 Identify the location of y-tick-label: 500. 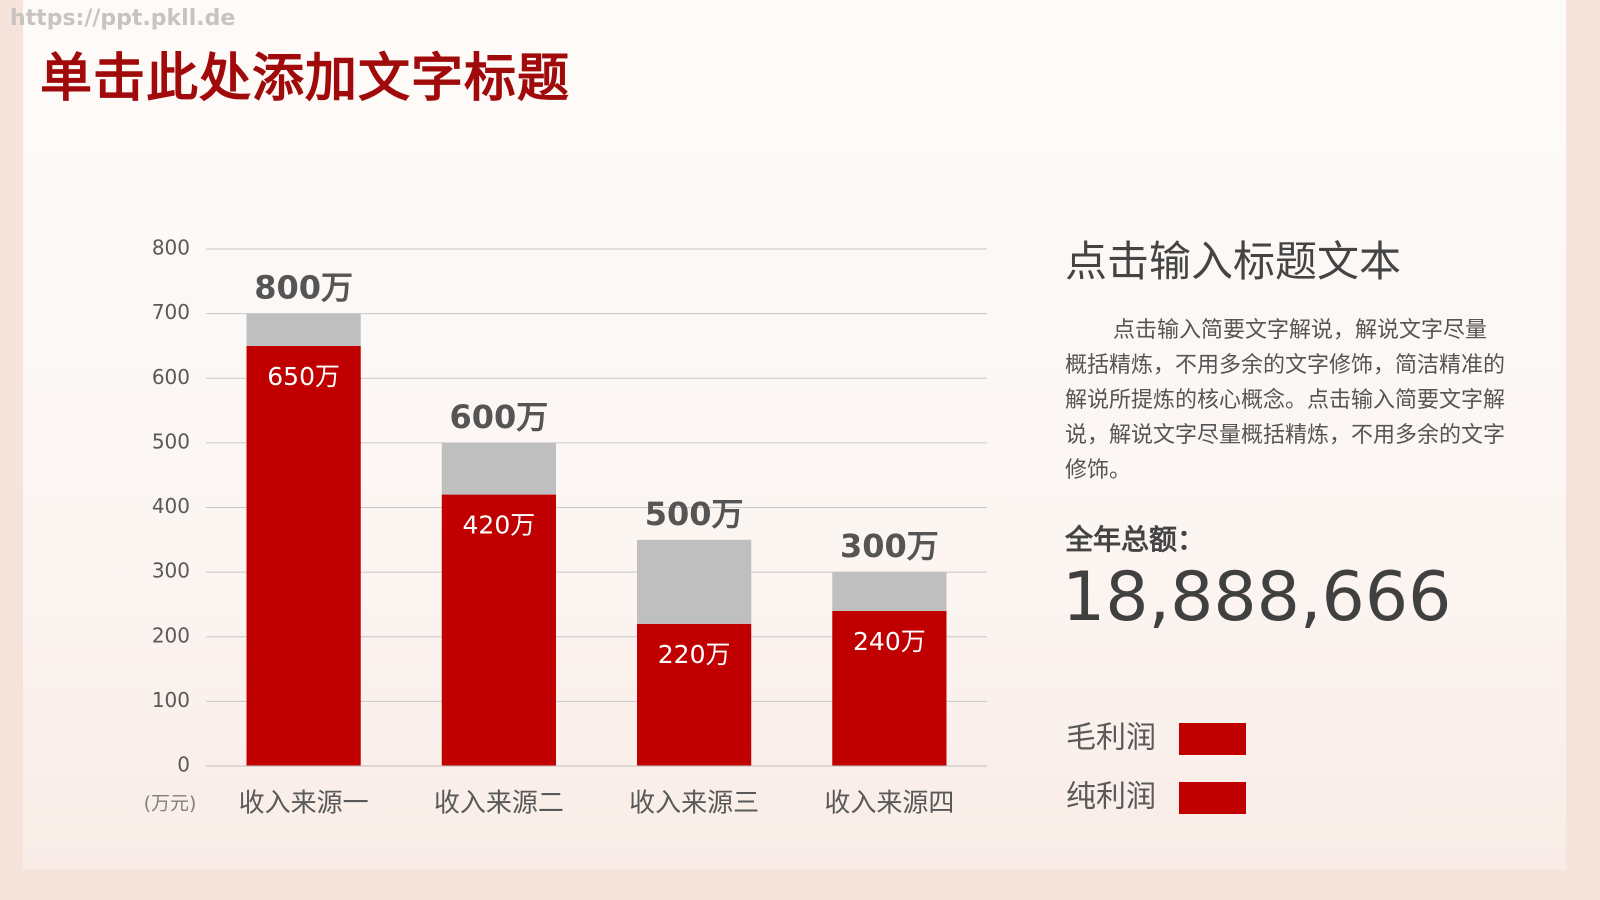
(171, 441).